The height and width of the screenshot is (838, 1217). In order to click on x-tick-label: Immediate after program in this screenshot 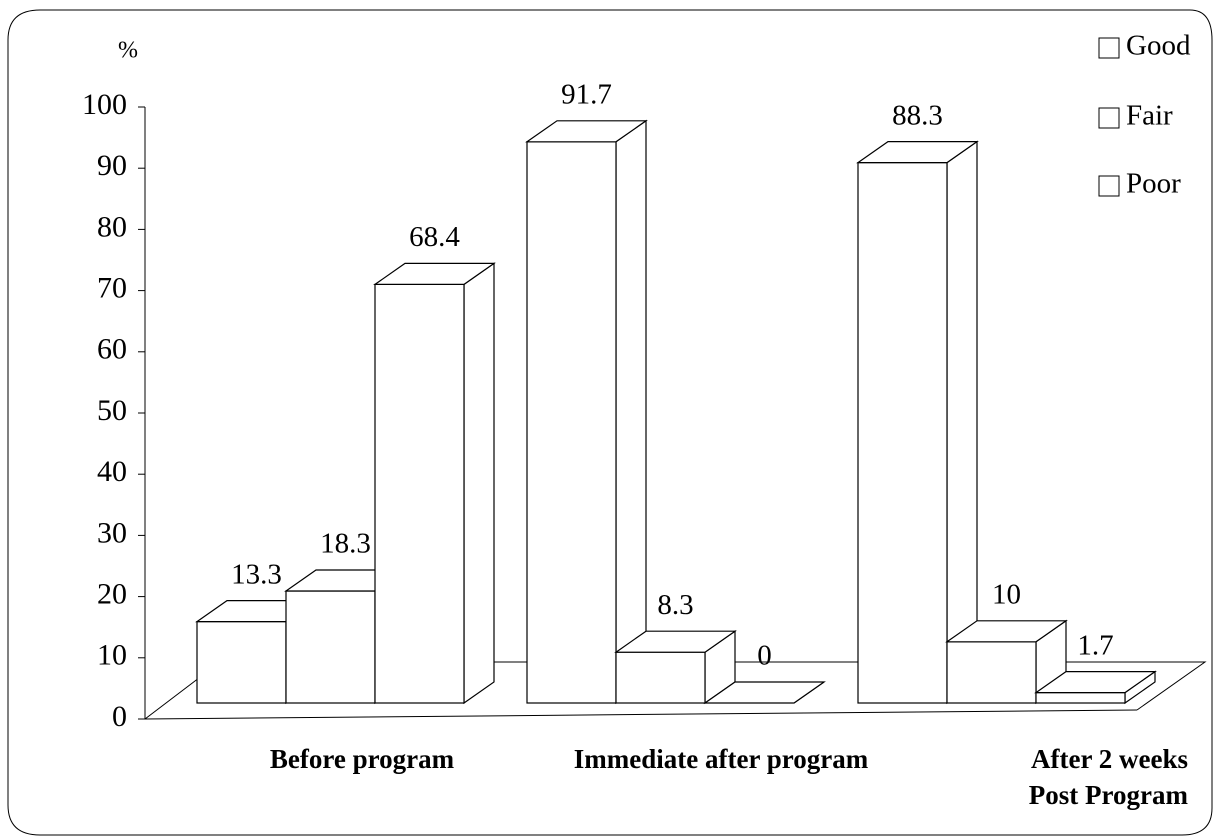, I will do `click(721, 759)`.